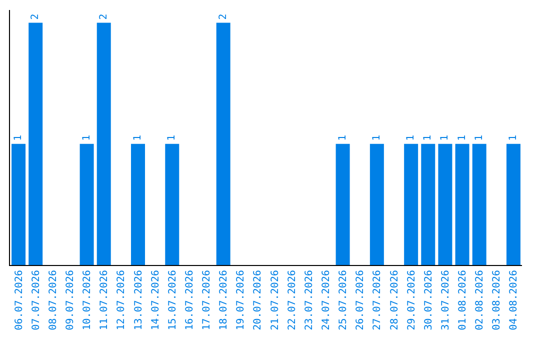 The image size is (540, 340). I want to click on x-tick-label: 15.07.2026, so click(172, 300).